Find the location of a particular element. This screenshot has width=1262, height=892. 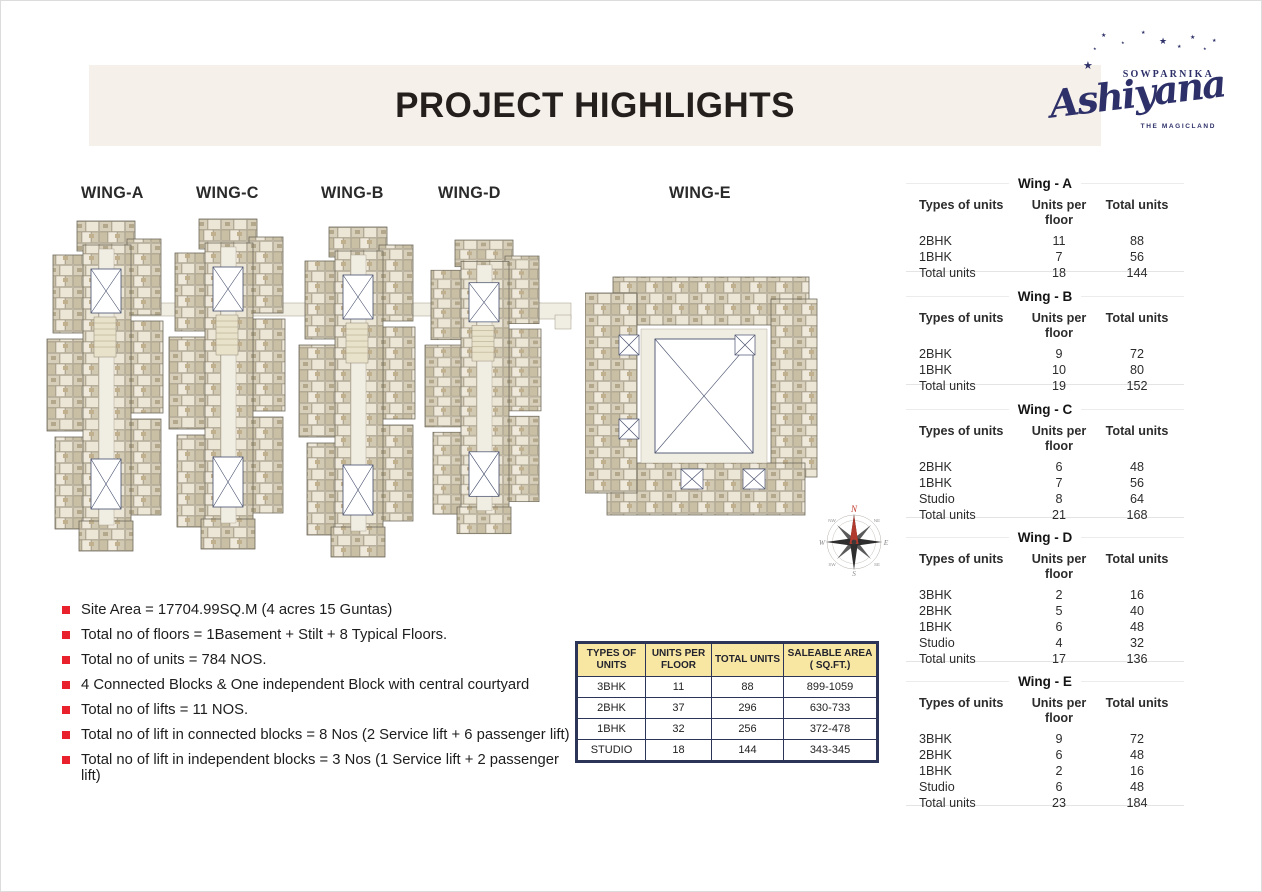

compass-nw-label: NW is located at coordinates (832, 520).